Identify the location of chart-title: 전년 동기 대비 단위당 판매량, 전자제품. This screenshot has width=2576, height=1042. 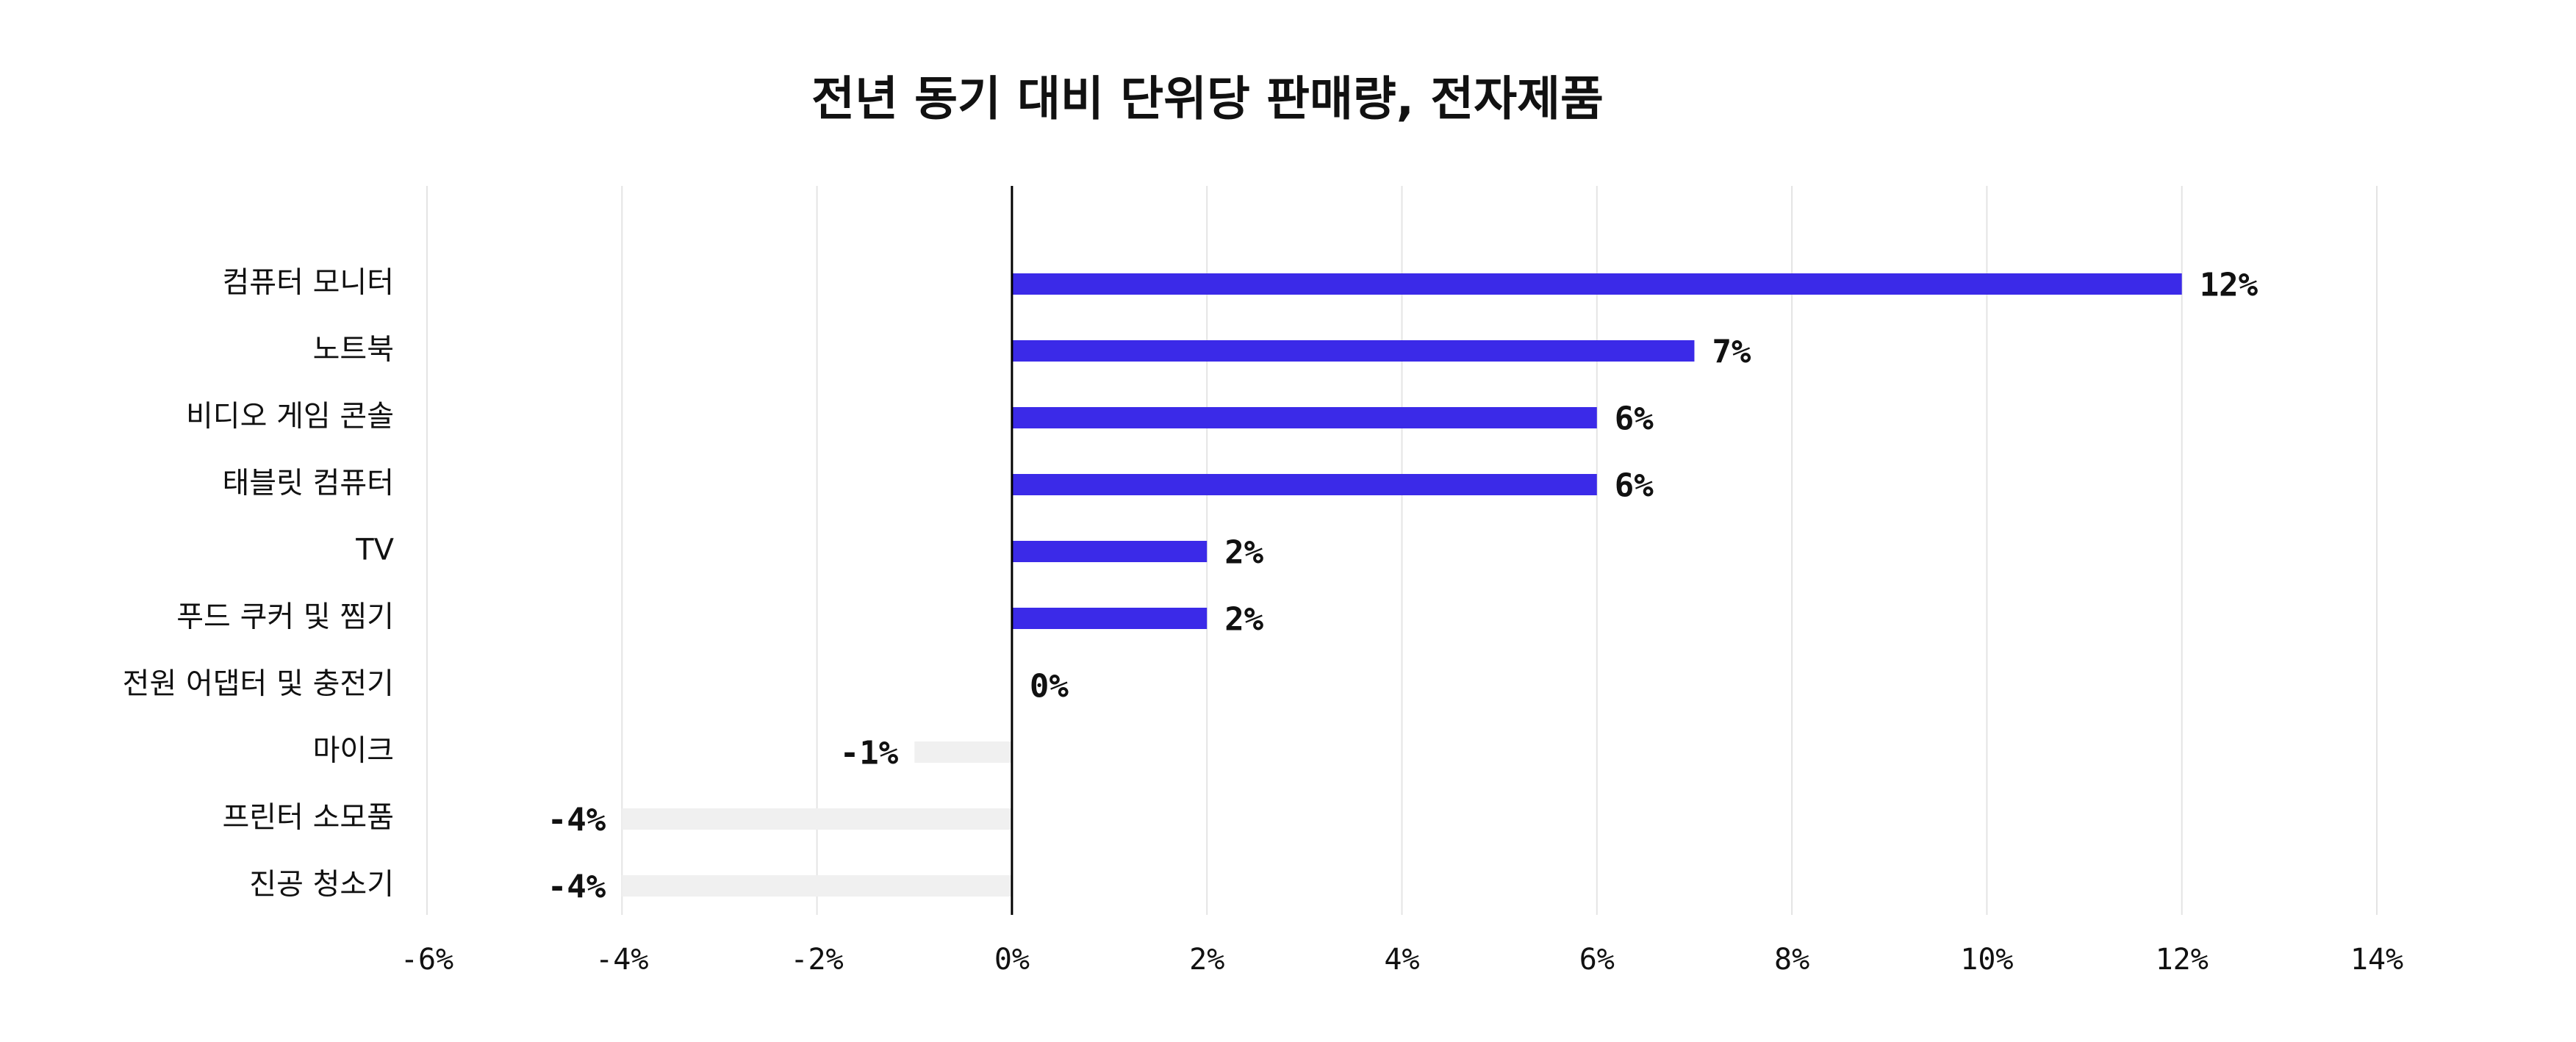
(1207, 100).